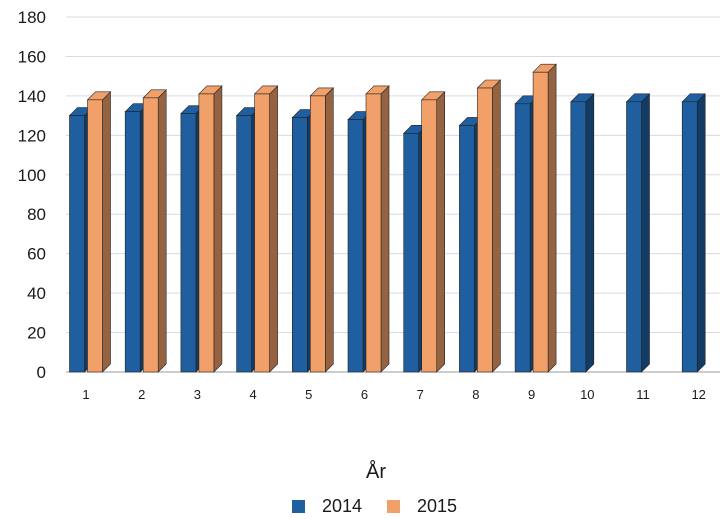 The width and height of the screenshot is (727, 519). Describe the element at coordinates (85, 394) in the screenshot. I see `x-tick-label: 1` at that location.